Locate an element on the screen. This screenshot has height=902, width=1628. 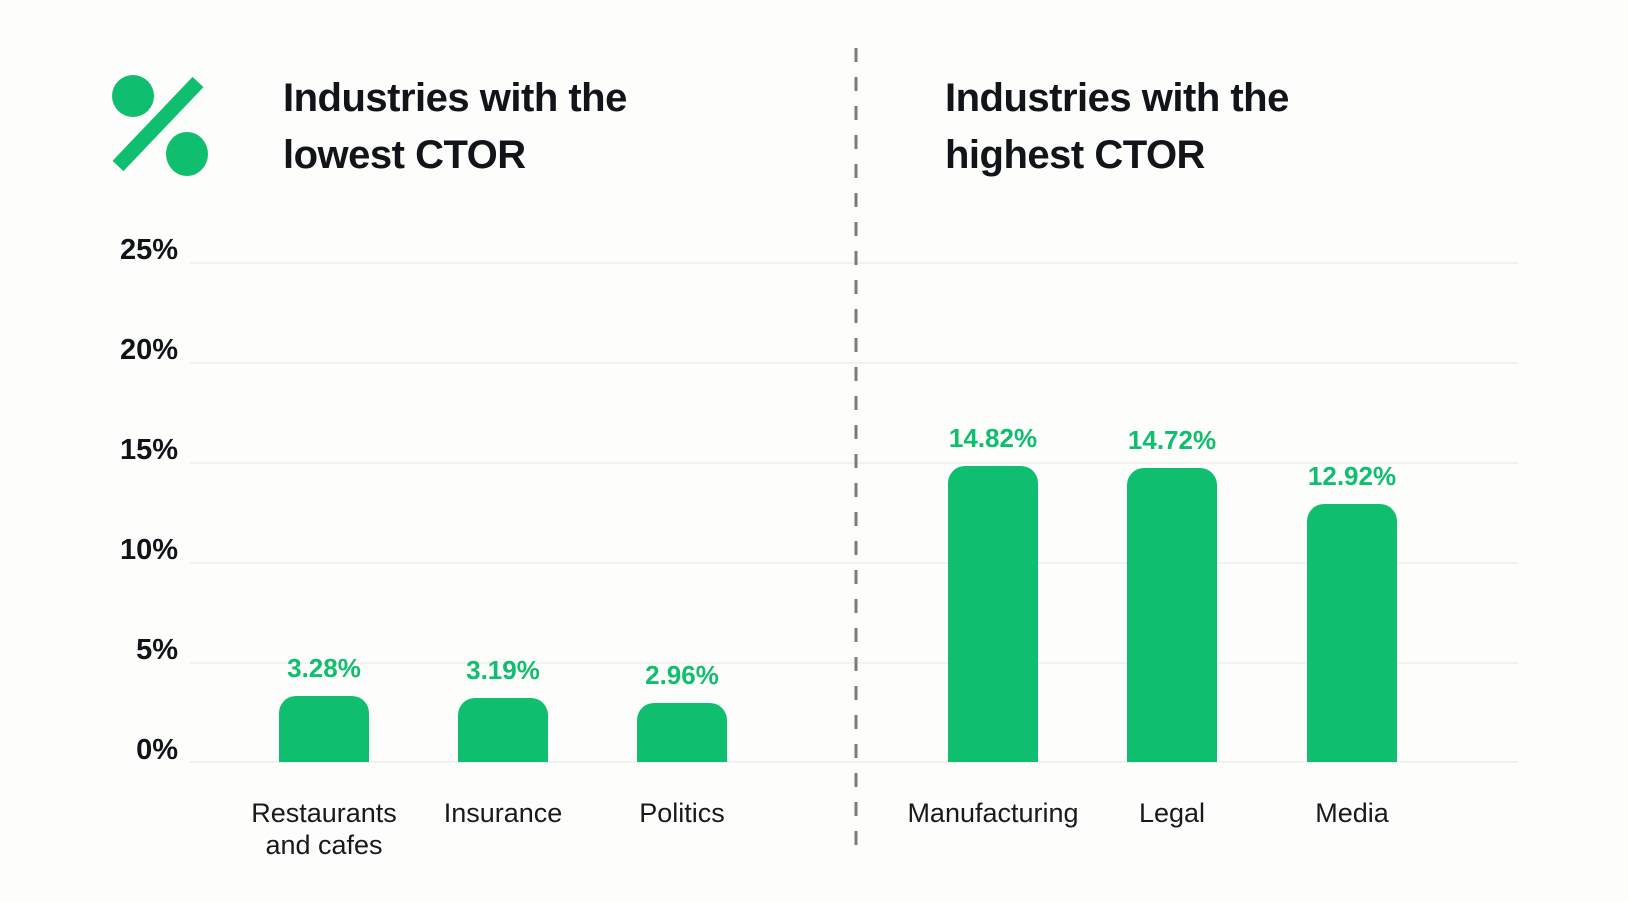
bar-group-insurance: 3.19% is located at coordinates (503, 708).